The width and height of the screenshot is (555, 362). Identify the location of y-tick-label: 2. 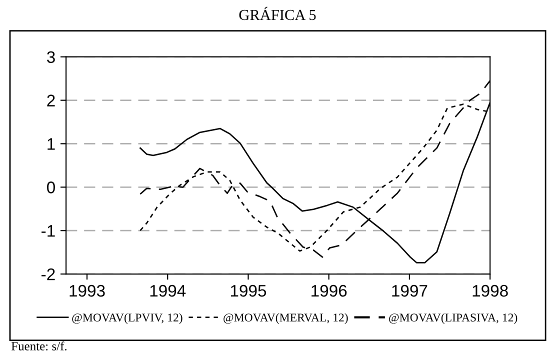
(51, 100).